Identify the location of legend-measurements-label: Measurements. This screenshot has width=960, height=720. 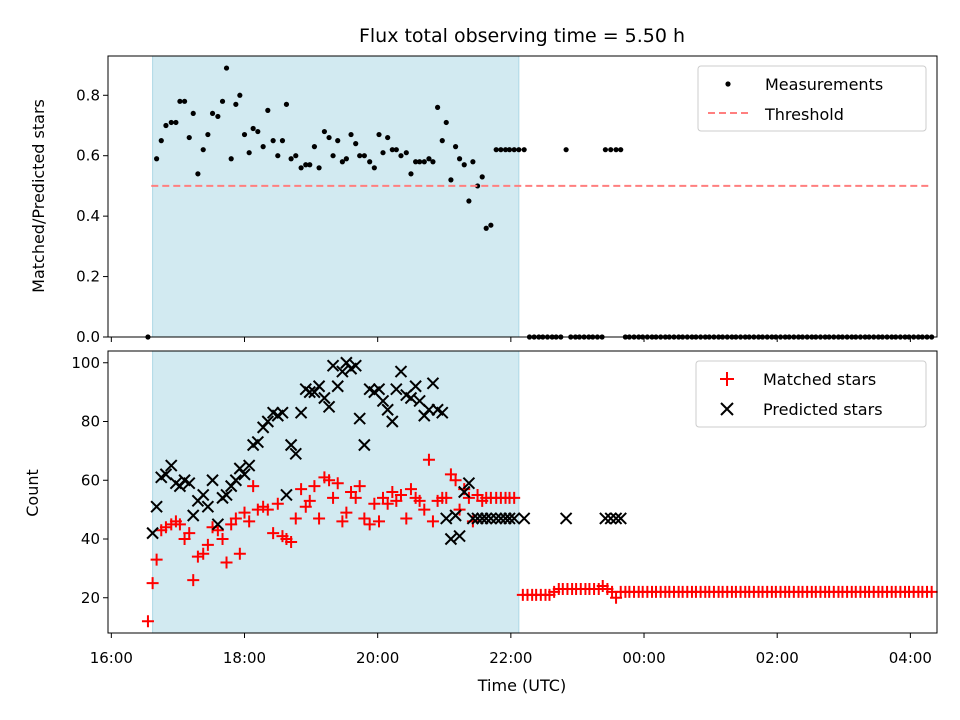
(824, 84).